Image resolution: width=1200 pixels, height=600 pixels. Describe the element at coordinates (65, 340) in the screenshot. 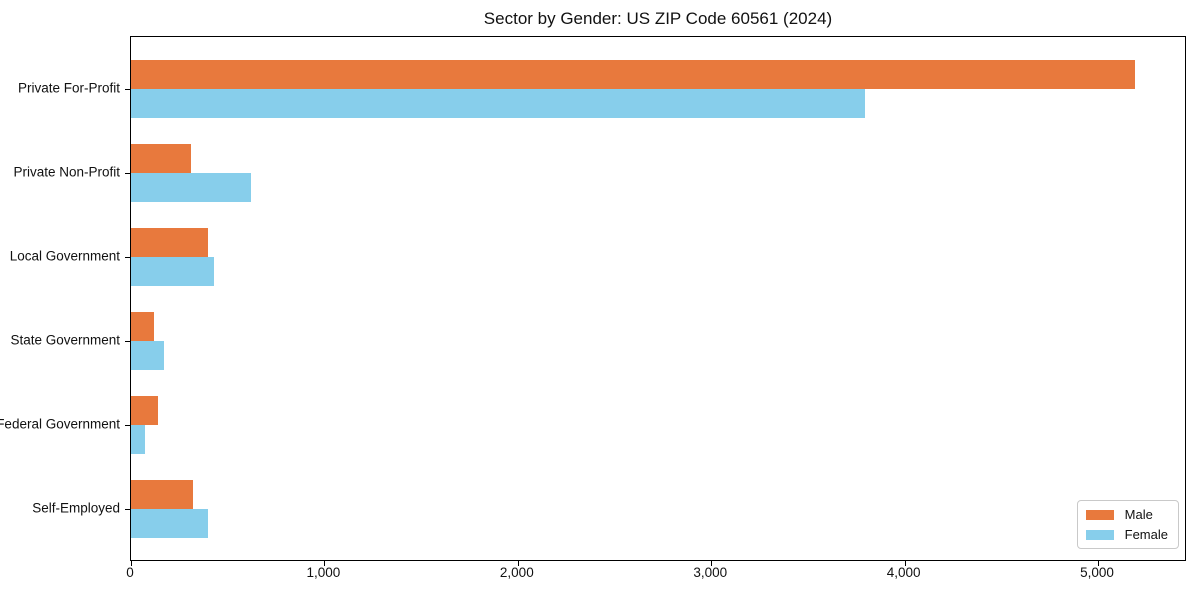

I see `y-tick-label: State Government` at that location.